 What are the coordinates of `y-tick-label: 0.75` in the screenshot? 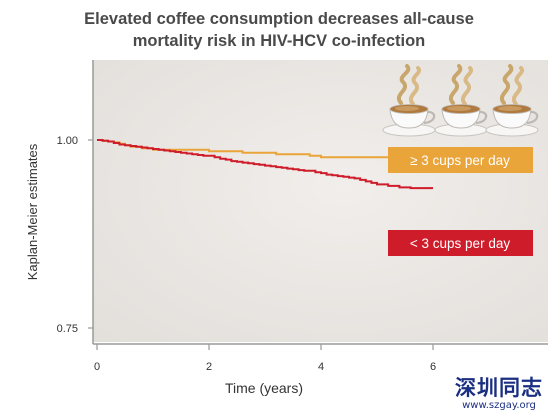 It's located at (67, 329).